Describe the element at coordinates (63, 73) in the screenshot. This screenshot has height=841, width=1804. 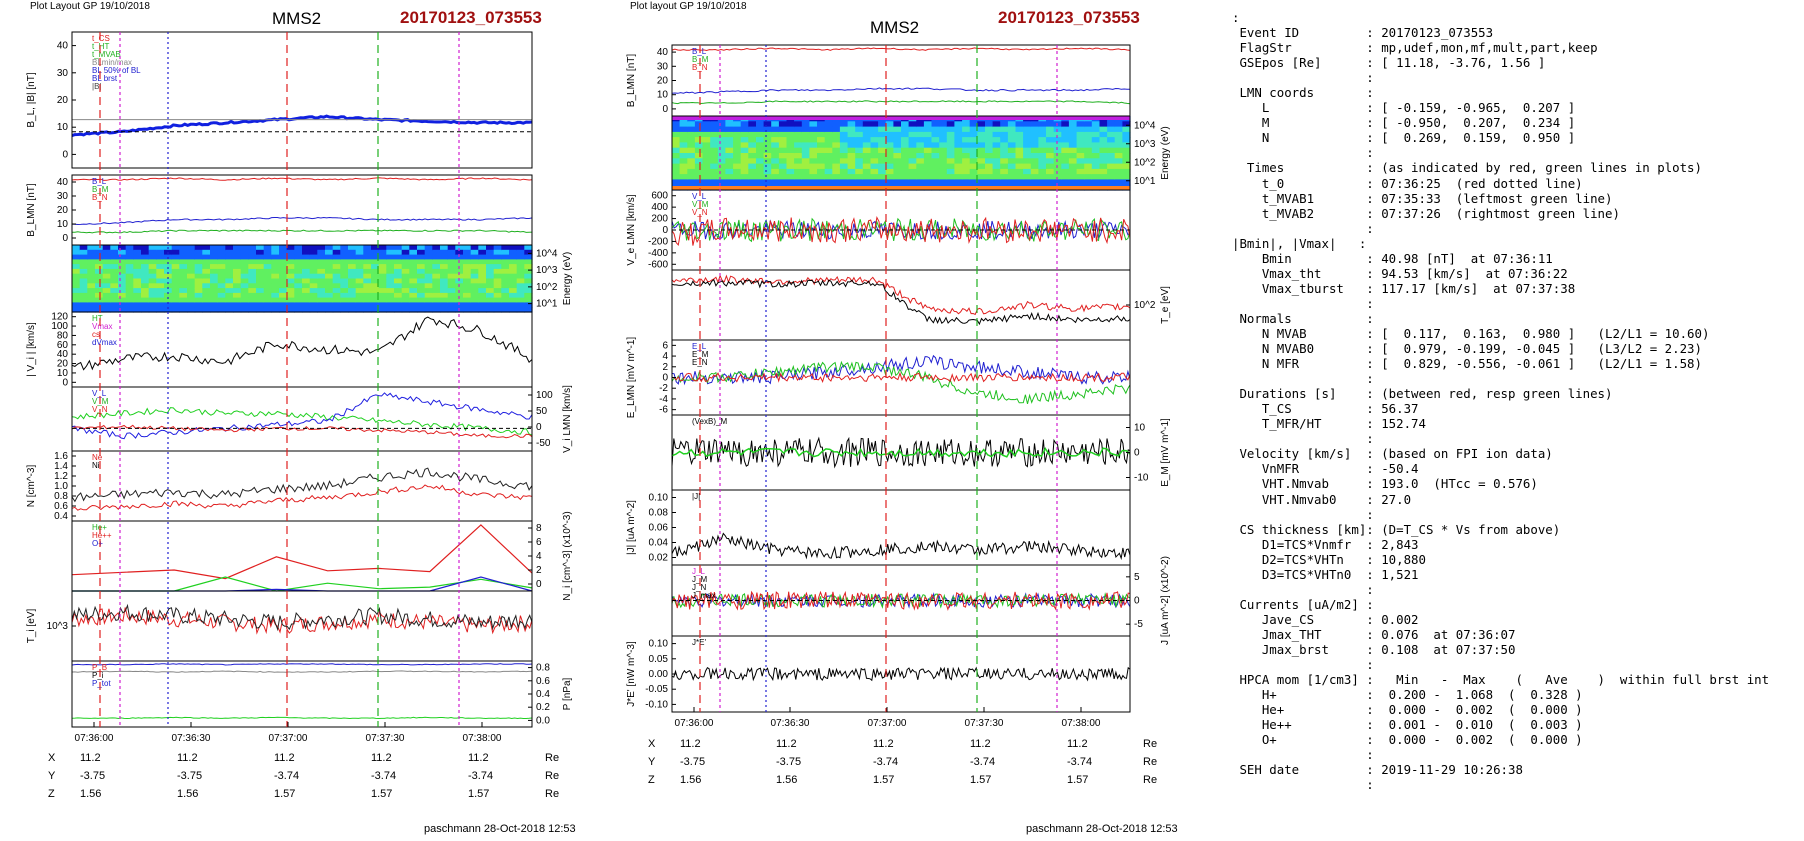
I see `y-tick-label: 30` at that location.